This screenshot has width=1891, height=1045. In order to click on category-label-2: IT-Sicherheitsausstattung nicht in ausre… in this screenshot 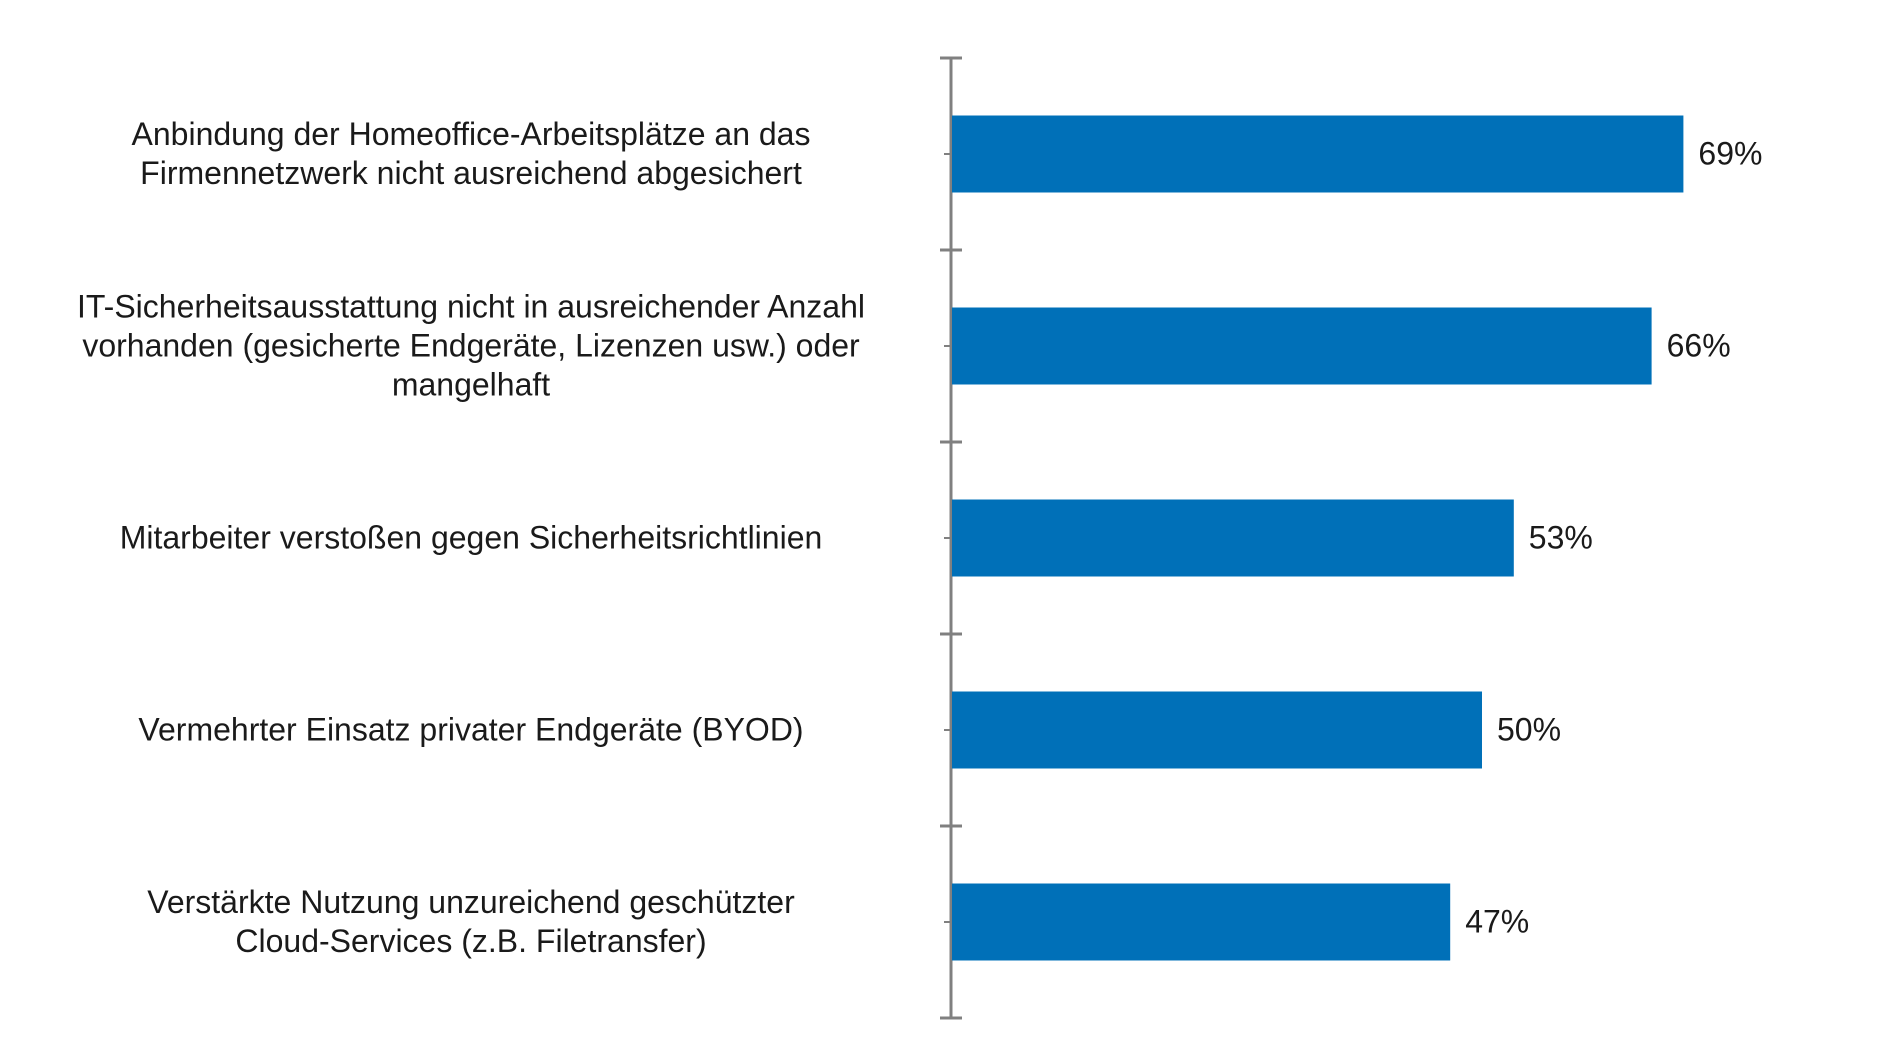, I will do `click(470, 345)`.